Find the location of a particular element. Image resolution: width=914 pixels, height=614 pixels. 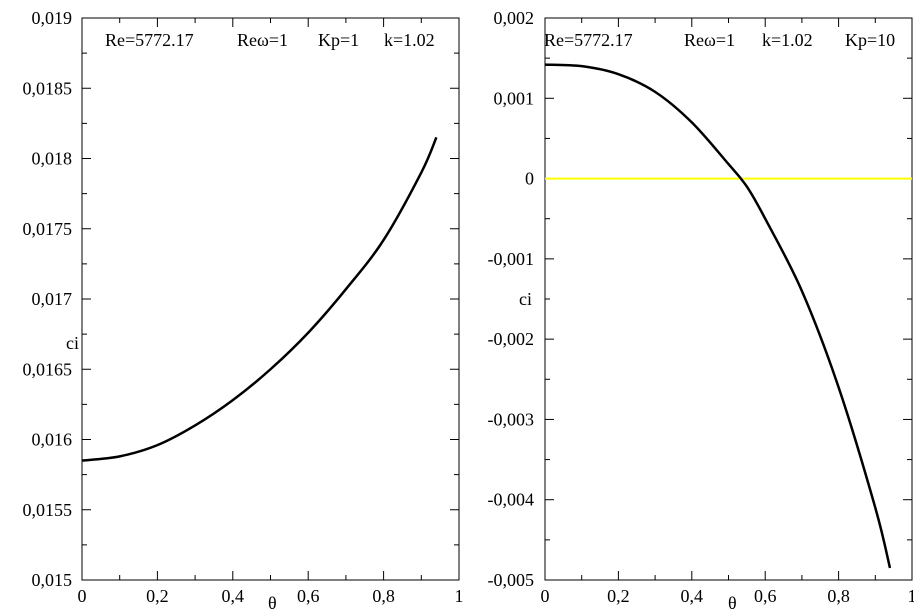

y-tick-label: 0,017 is located at coordinates (52, 299).